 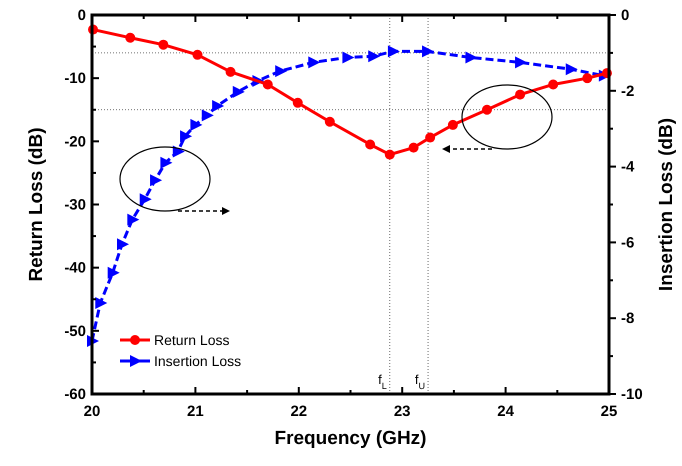 What do you see at coordinates (627, 319) in the screenshot?
I see `y2-tick-label: -8` at bounding box center [627, 319].